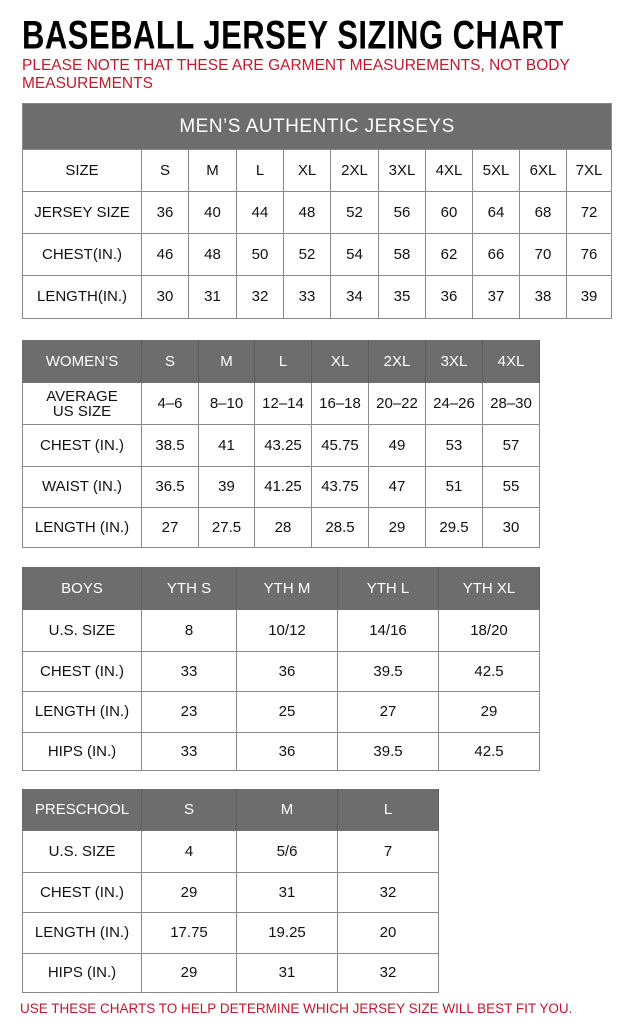 This screenshot has width=633, height=1024. Describe the element at coordinates (82, 403) in the screenshot. I see `row-label: AVERAGE US SIZE` at that location.